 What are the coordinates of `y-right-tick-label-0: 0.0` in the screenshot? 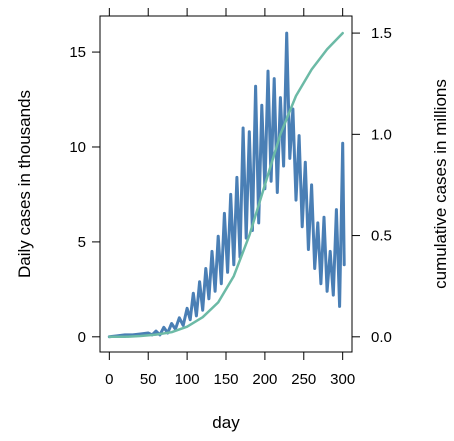 It's located at (381, 337).